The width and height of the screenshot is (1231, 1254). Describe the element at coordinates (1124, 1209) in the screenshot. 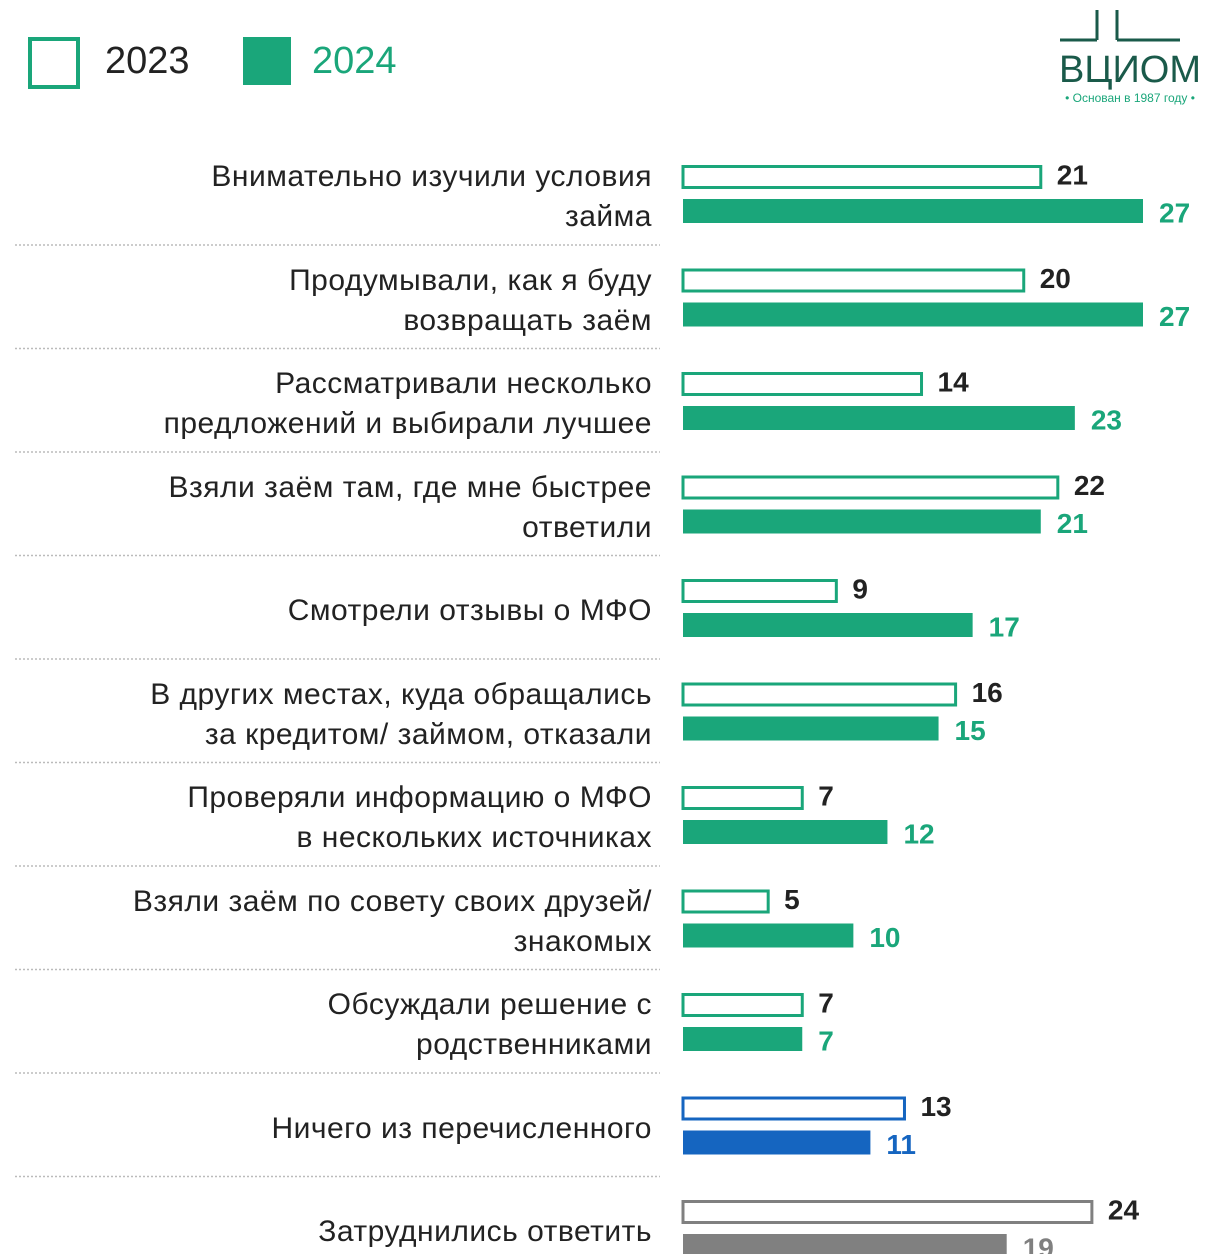

I see `value-label: 24` at that location.